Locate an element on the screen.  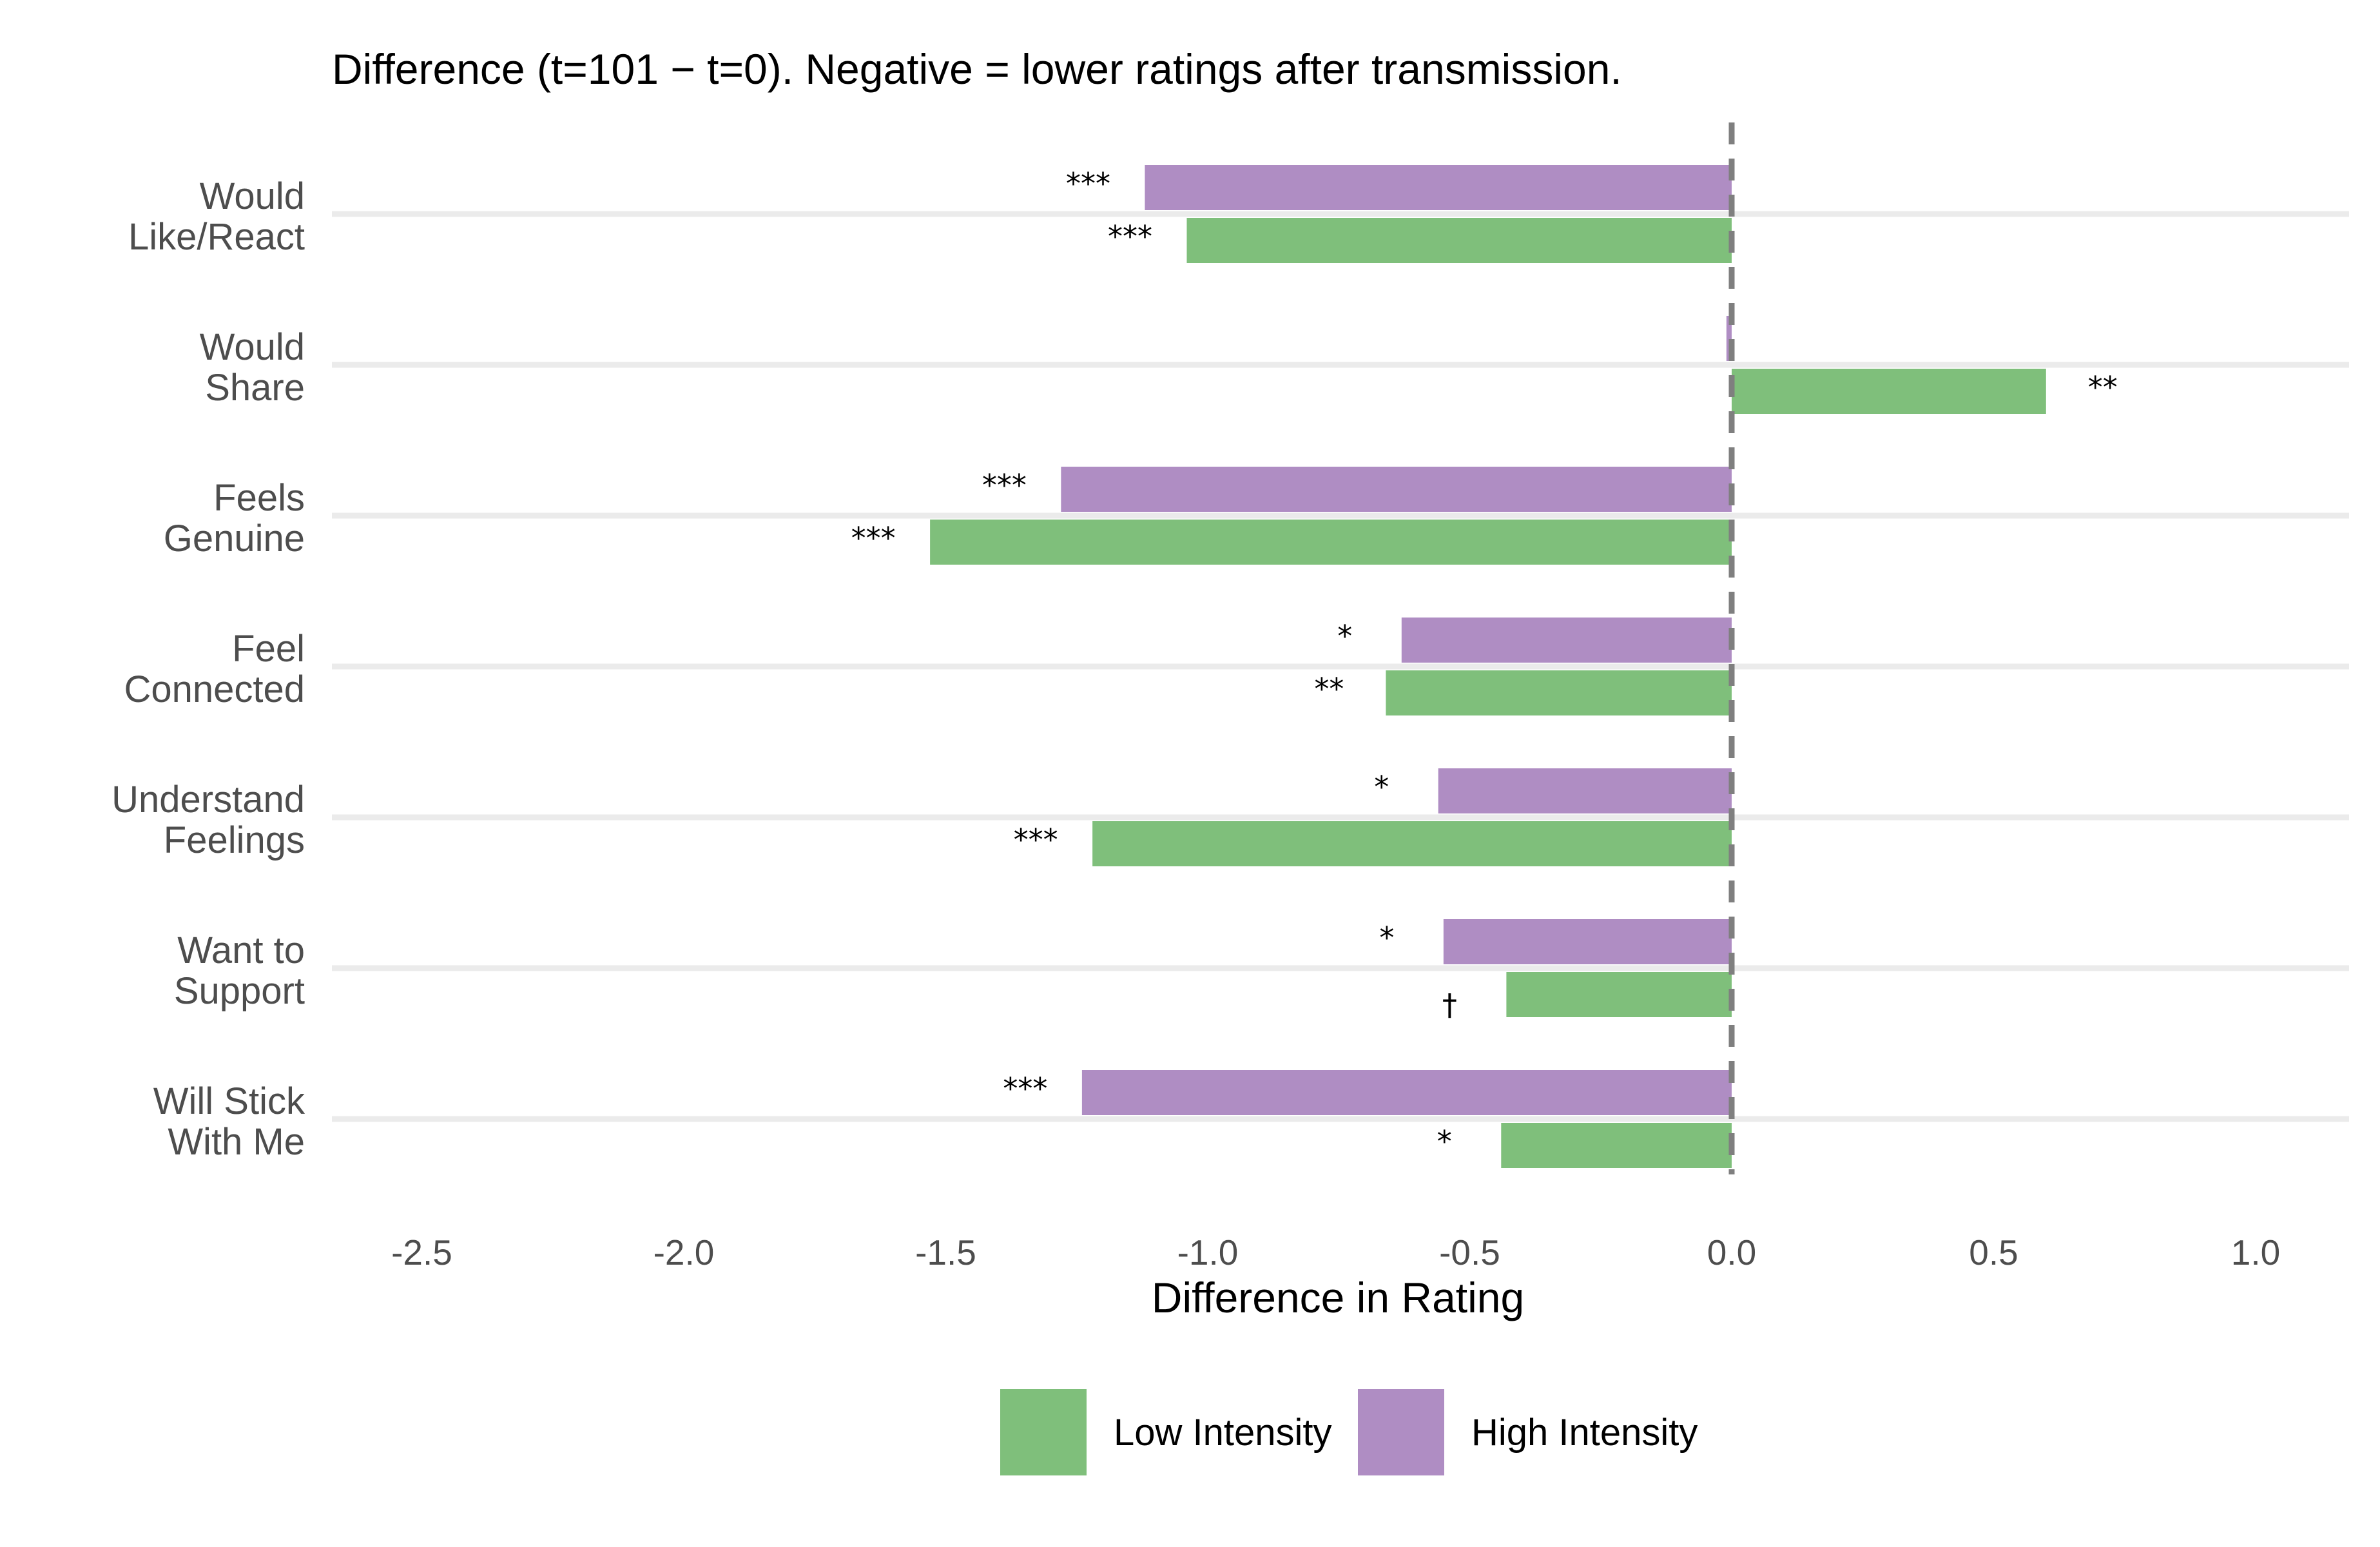
x-tick-labels: -2.5 -2.0 -1.5 -1.0 -0.5 0.0 0.5 1.0 is located at coordinates (1335, 1252).